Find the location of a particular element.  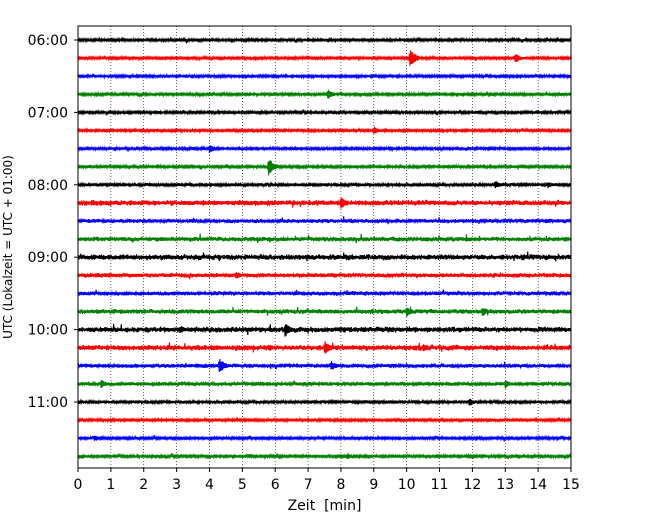

x-tick-label: 4 is located at coordinates (209, 485).